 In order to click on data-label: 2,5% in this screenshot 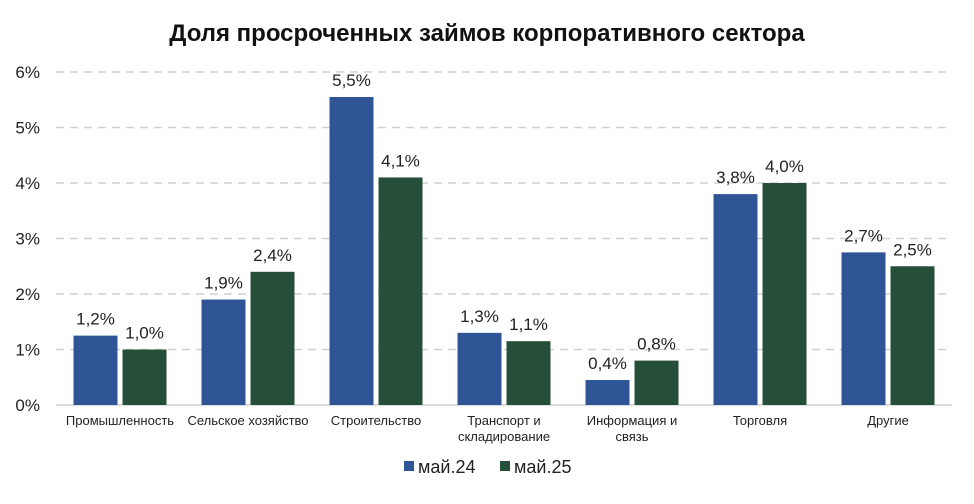, I will do `click(912, 249)`.